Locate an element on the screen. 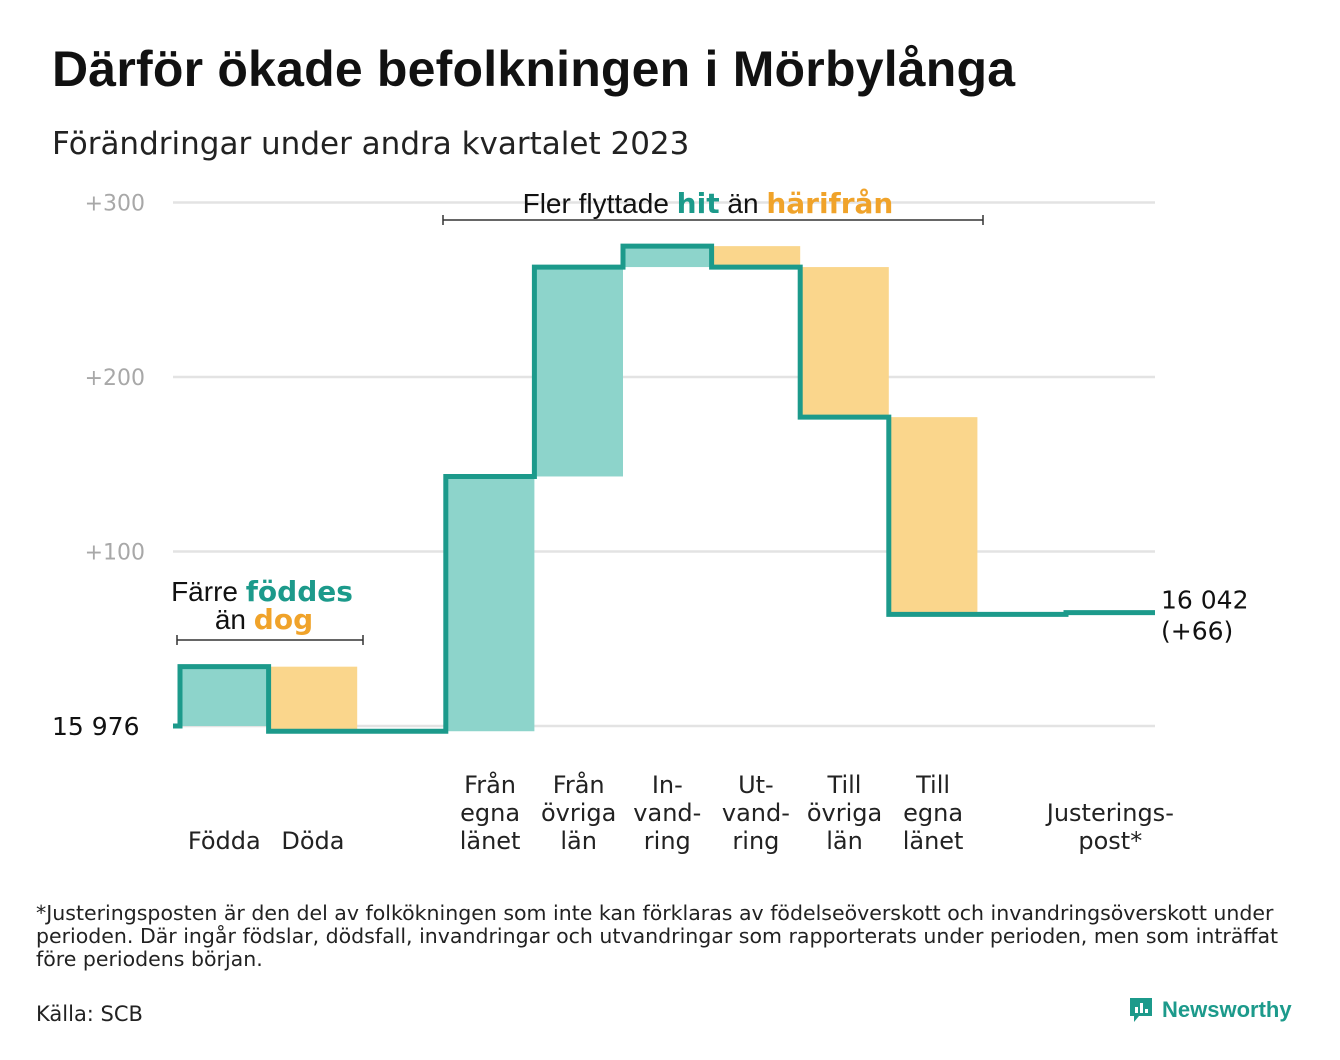  annotation-text: Färre is located at coordinates (204, 591).